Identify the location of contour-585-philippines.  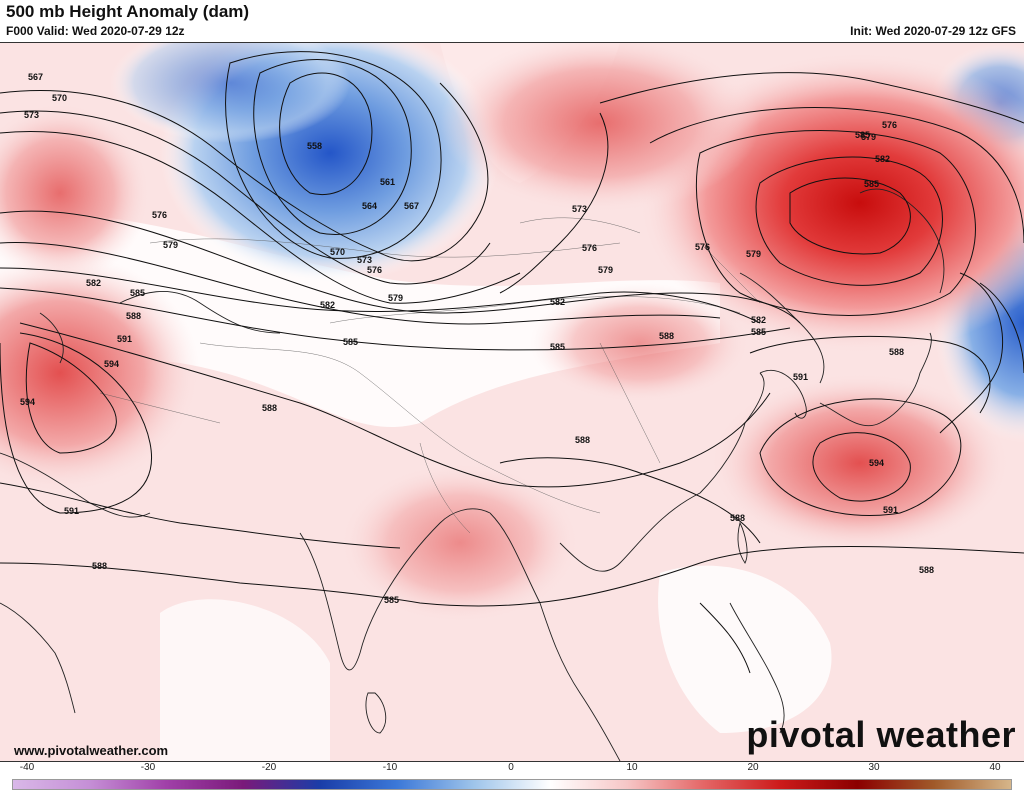
(725, 638).